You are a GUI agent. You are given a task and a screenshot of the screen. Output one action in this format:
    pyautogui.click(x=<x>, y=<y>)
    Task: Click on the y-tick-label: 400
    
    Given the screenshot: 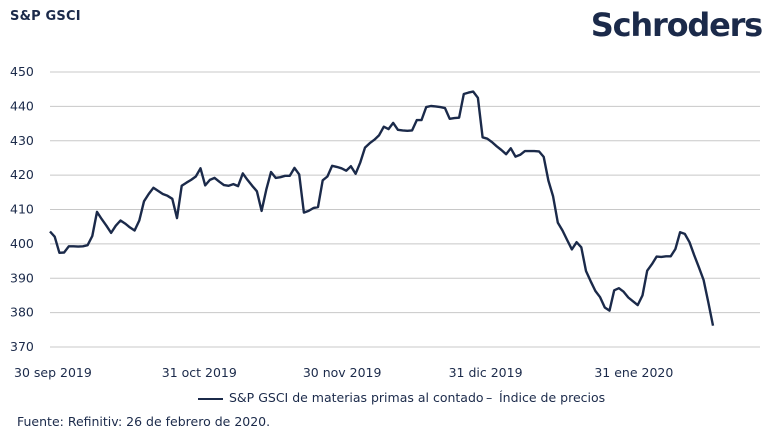 What is the action you would take?
    pyautogui.click(x=22, y=243)
    